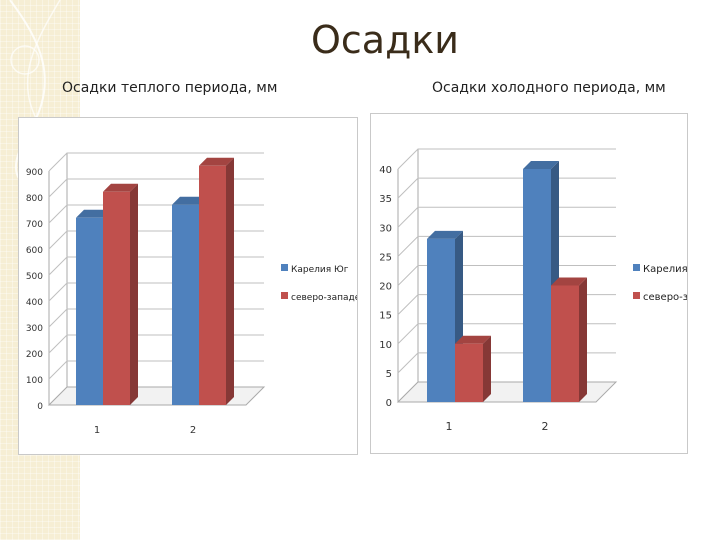  Describe the element at coordinates (384, 40) in the screenshot. I see `slide-title: Осадки` at that location.